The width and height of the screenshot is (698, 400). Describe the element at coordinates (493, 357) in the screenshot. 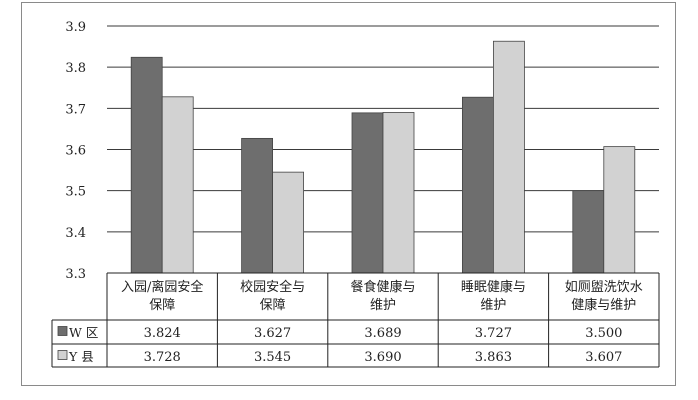

I see `data-label: 3.863` at that location.